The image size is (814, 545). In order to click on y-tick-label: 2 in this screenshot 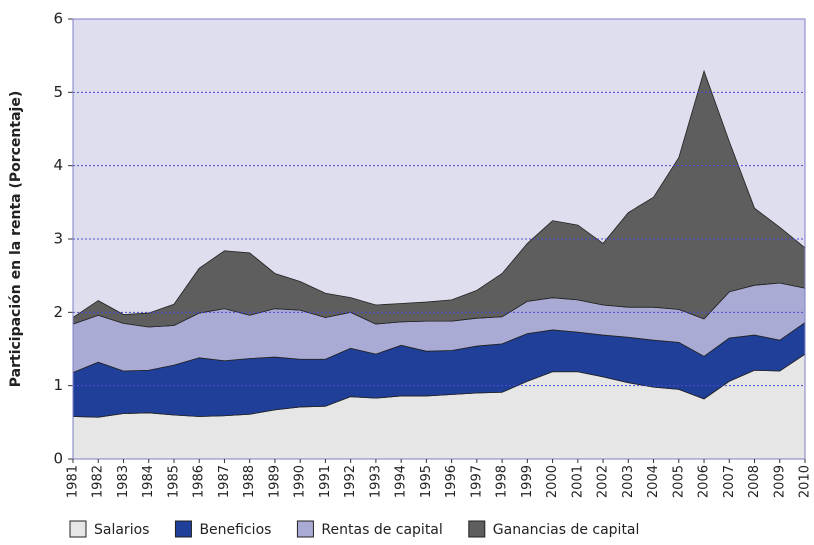, I will do `click(58, 312)`.